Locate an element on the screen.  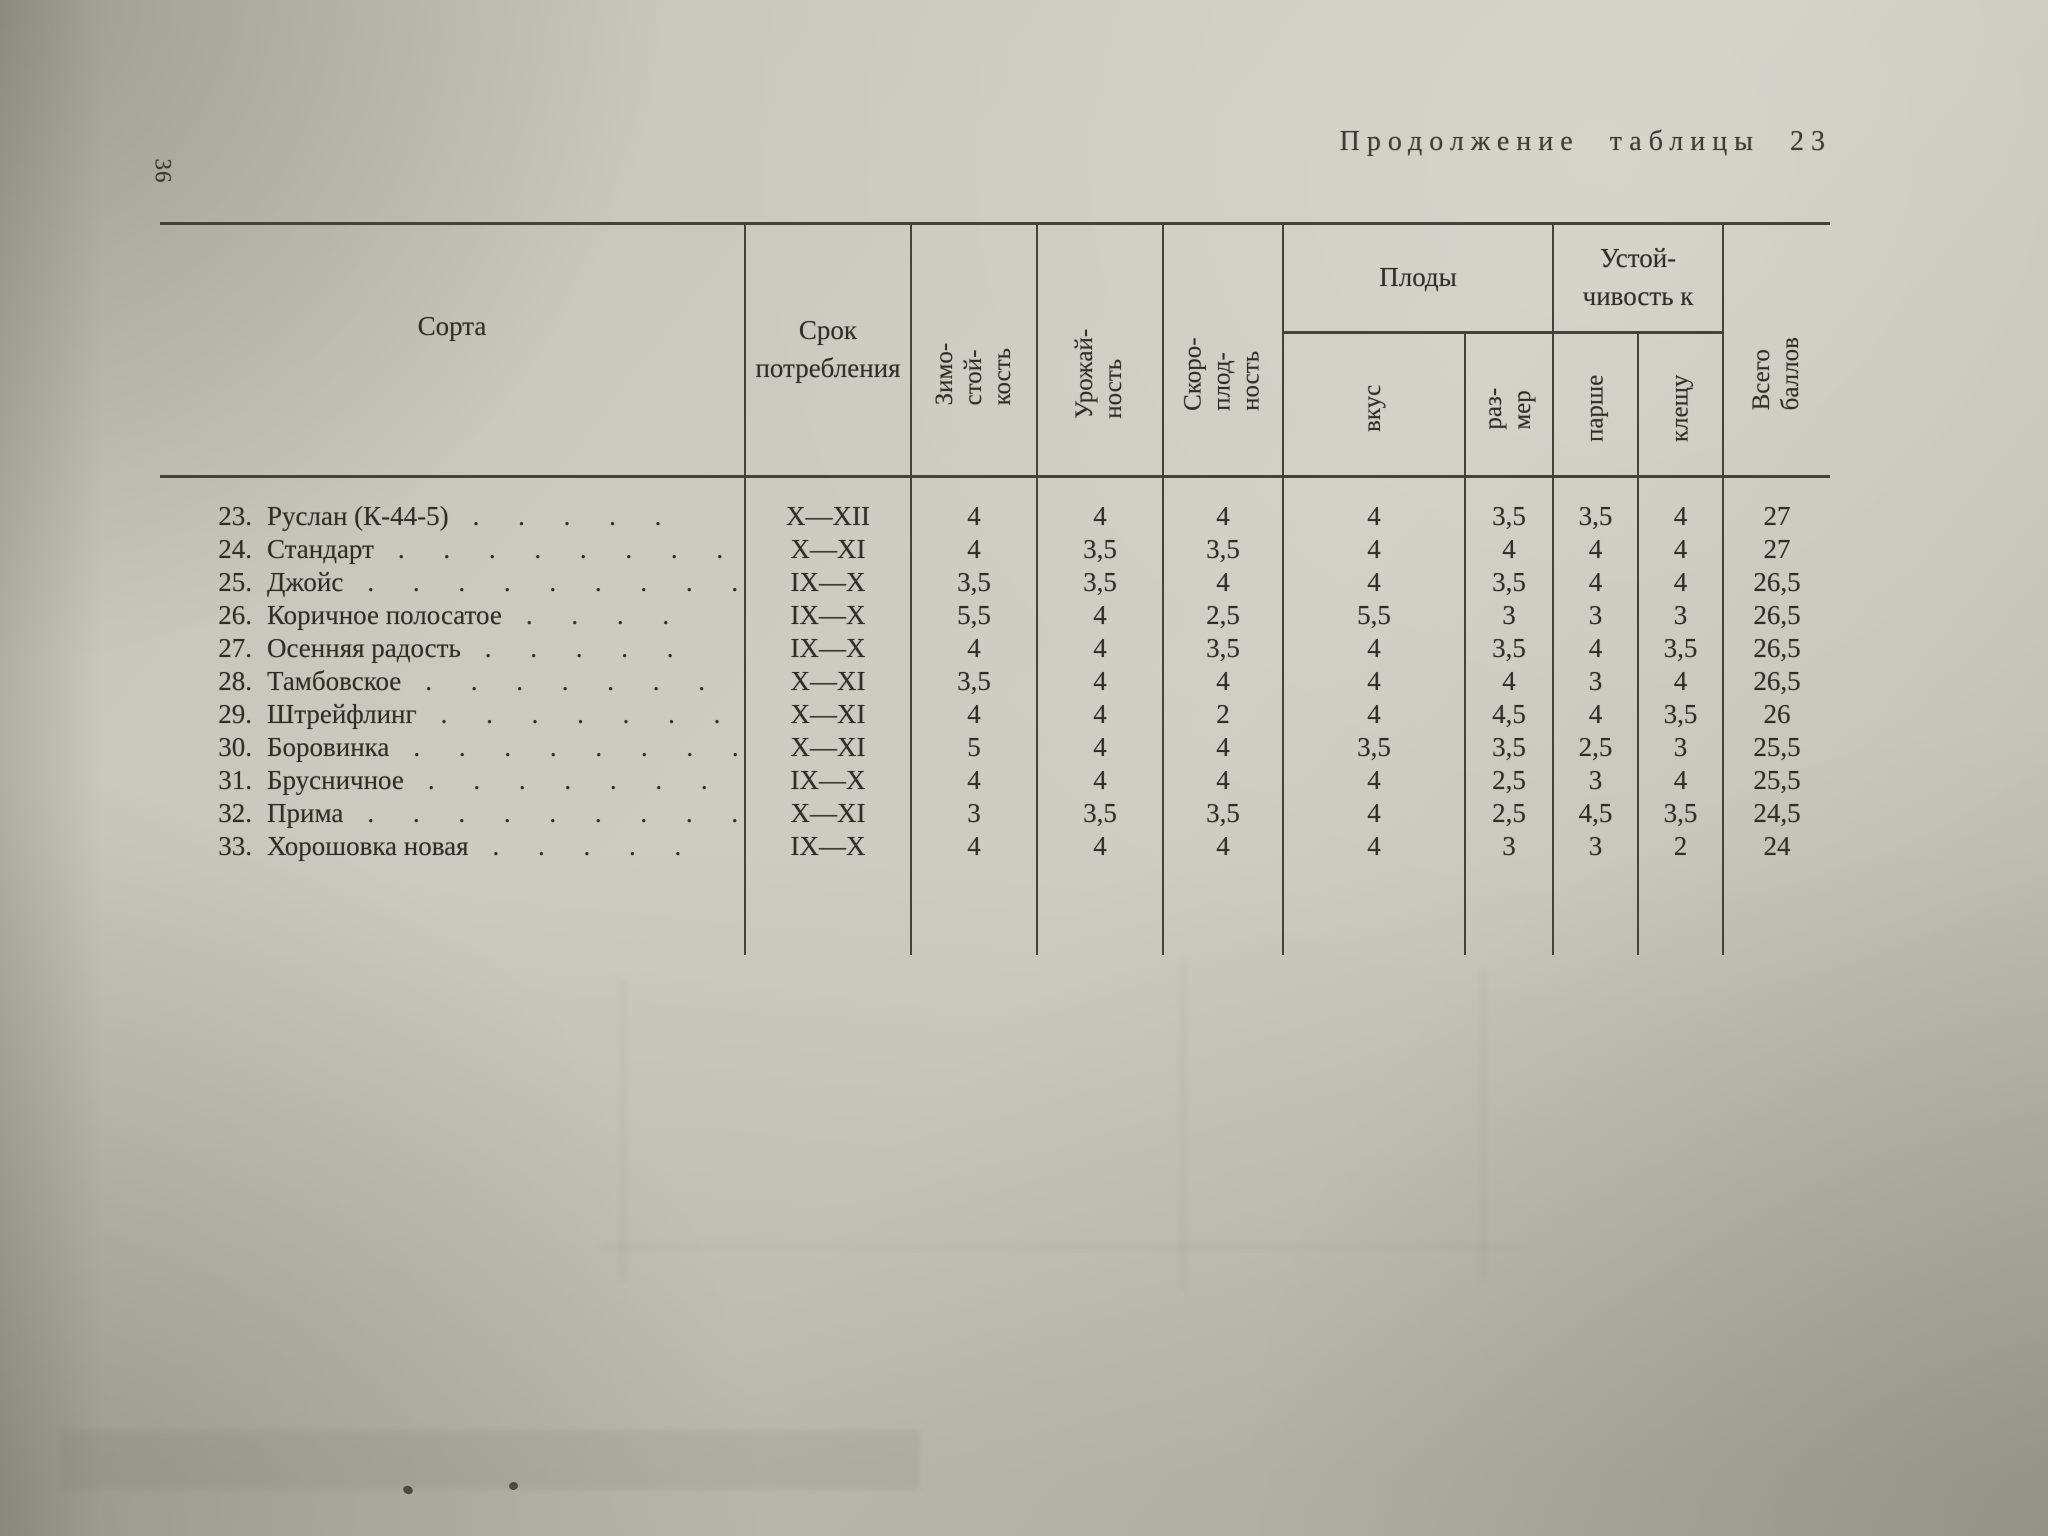
cell-vkus: 3,5 is located at coordinates (1373, 747).